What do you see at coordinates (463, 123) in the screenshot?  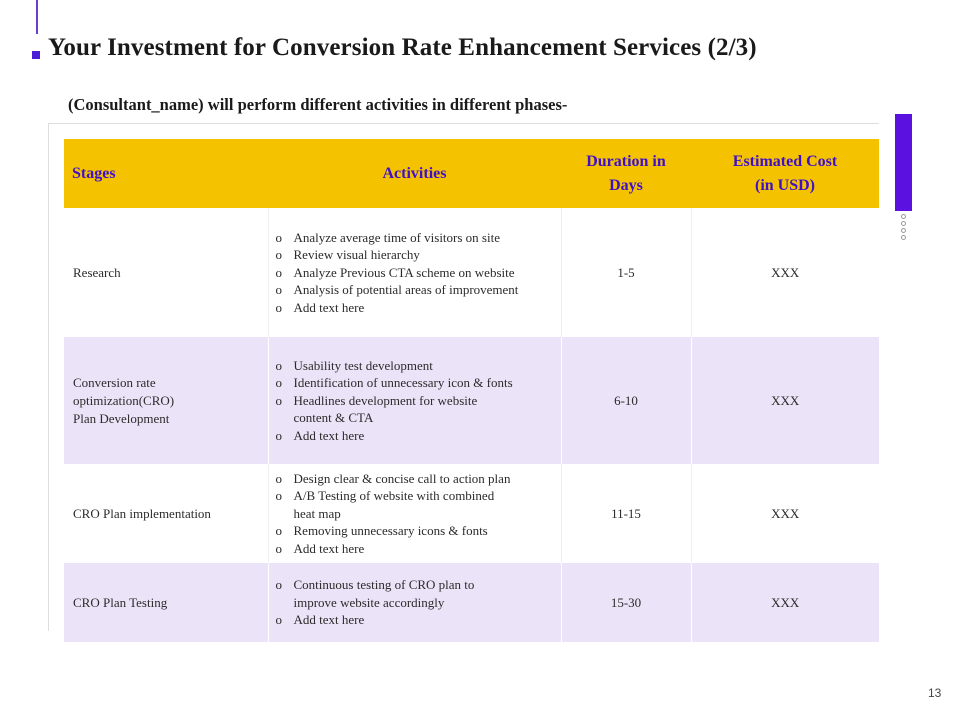 I see `frame-top-line` at bounding box center [463, 123].